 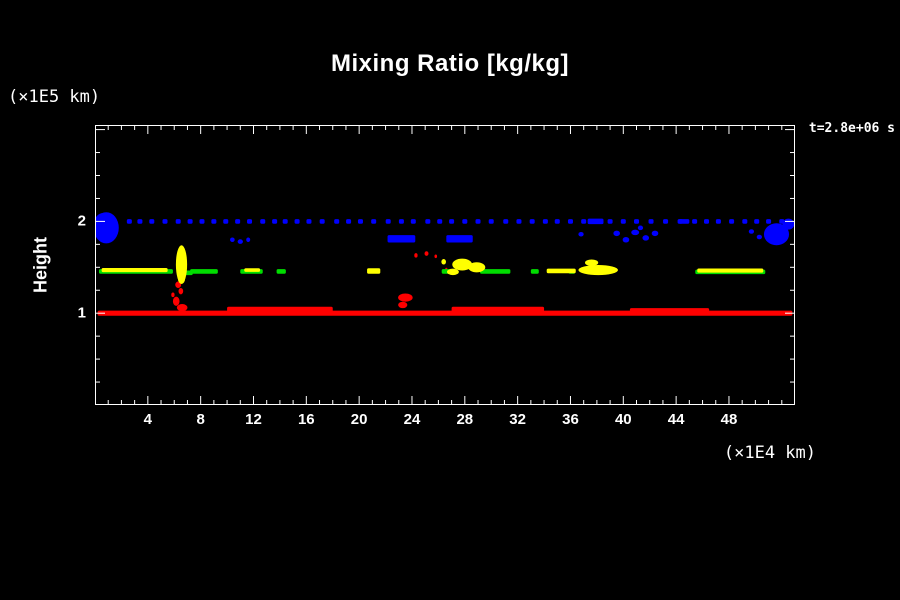 What do you see at coordinates (412, 419) in the screenshot?
I see `x-tick-label: 24` at bounding box center [412, 419].